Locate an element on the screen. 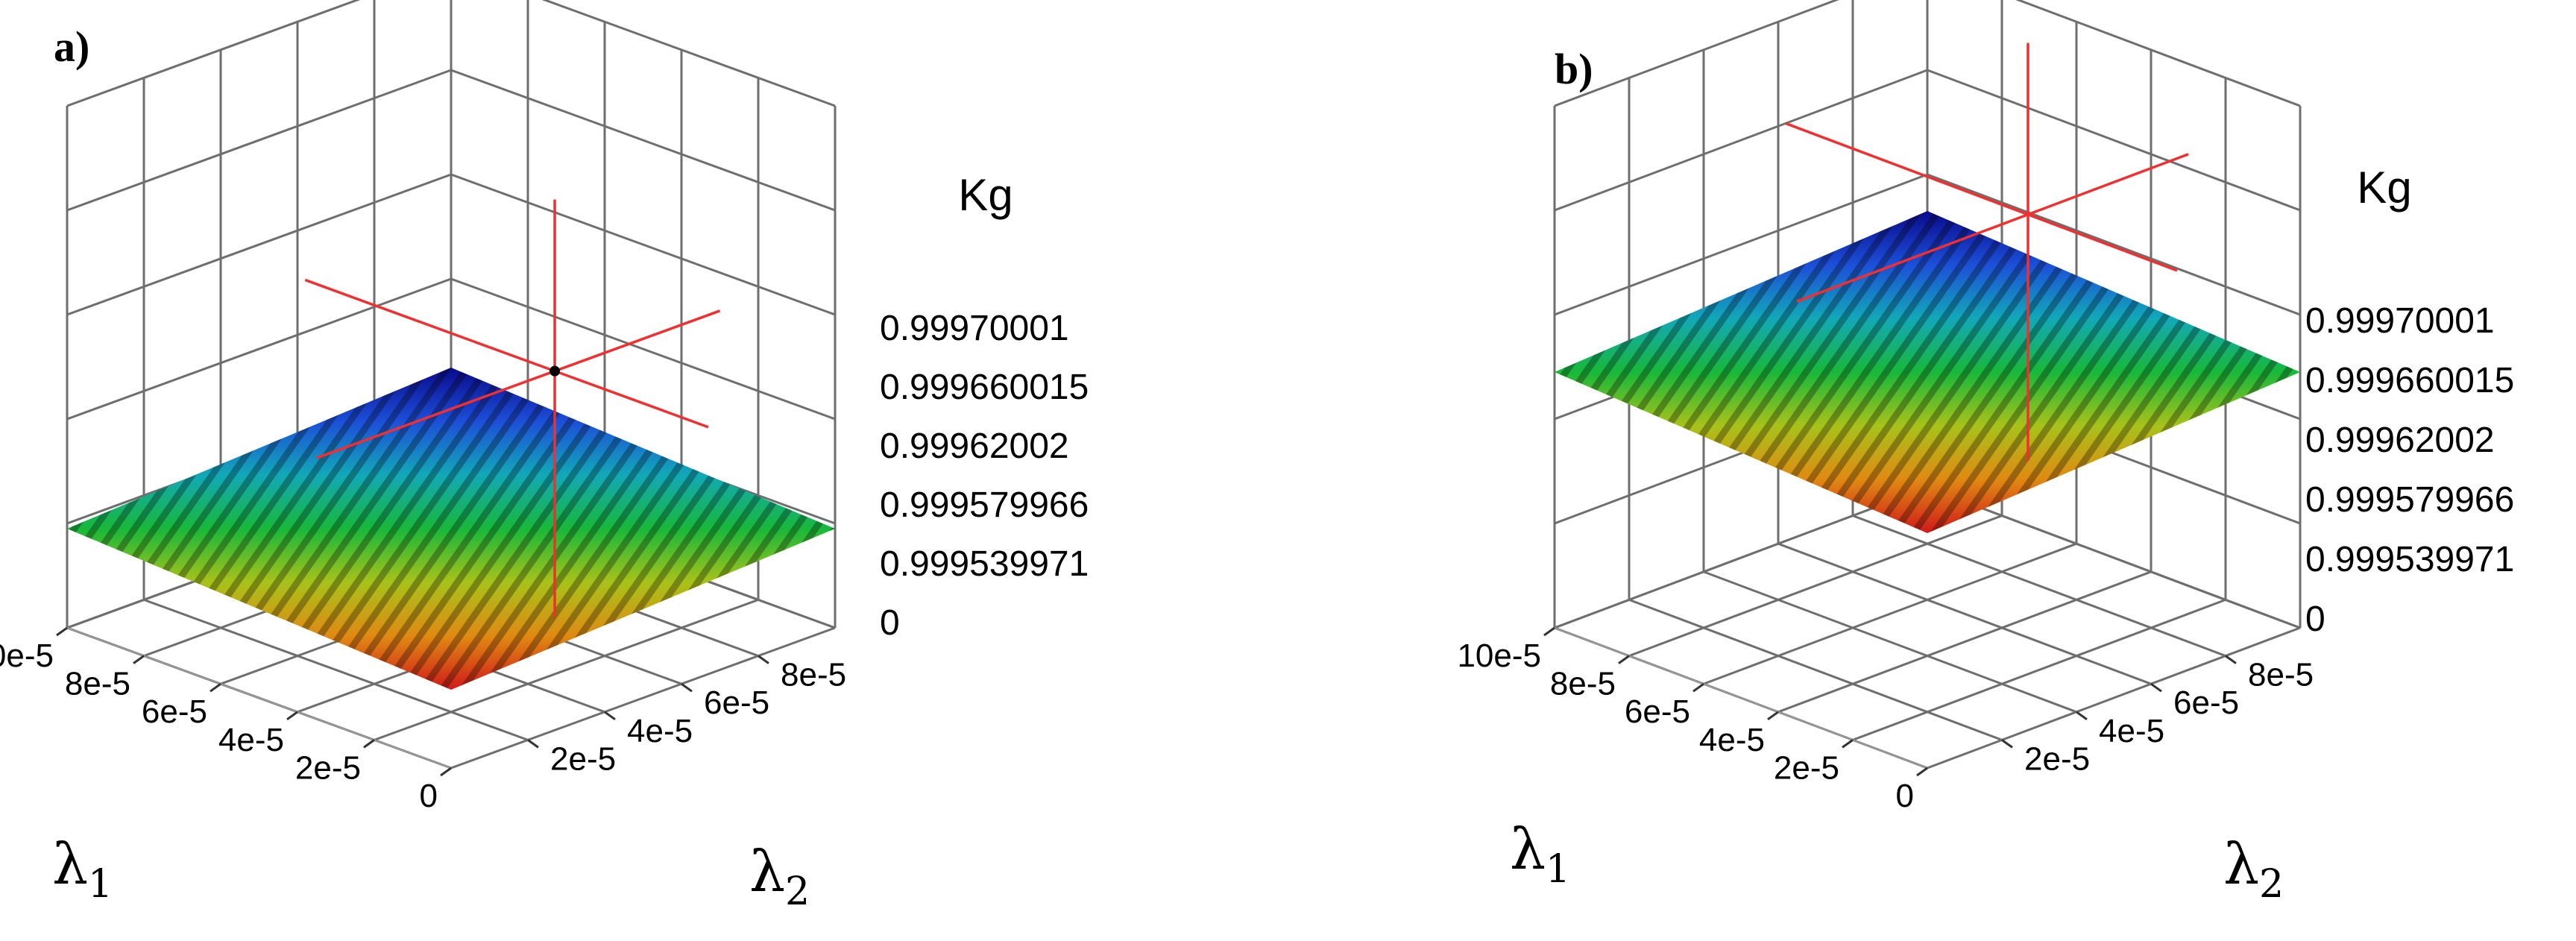  frame-edge is located at coordinates (1741, 698).